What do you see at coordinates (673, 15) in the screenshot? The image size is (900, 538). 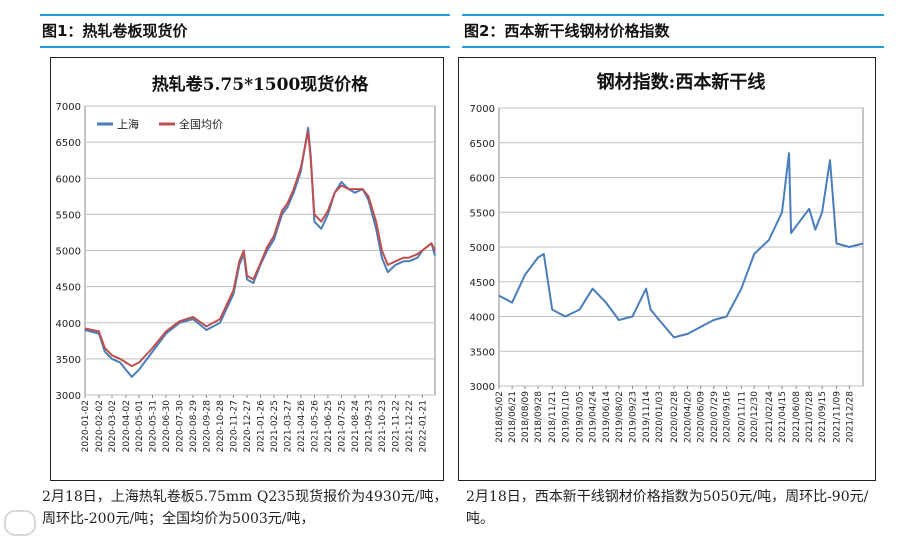 I see `top-rule-right` at bounding box center [673, 15].